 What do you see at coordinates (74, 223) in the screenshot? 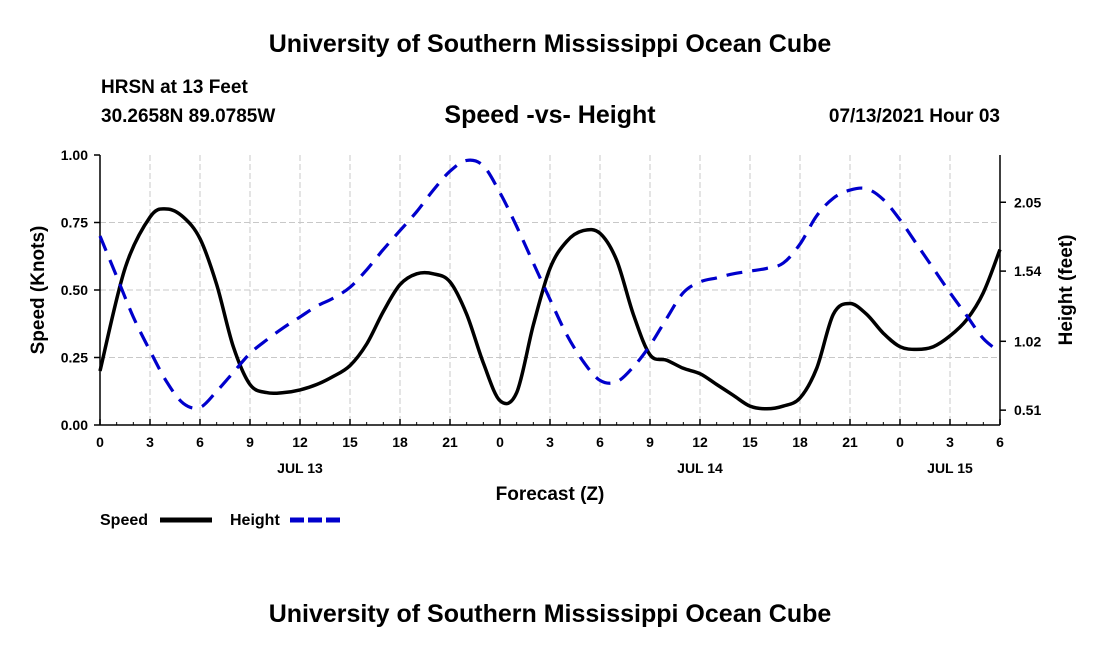
I see `y-tick-label: 0.75` at bounding box center [74, 223].